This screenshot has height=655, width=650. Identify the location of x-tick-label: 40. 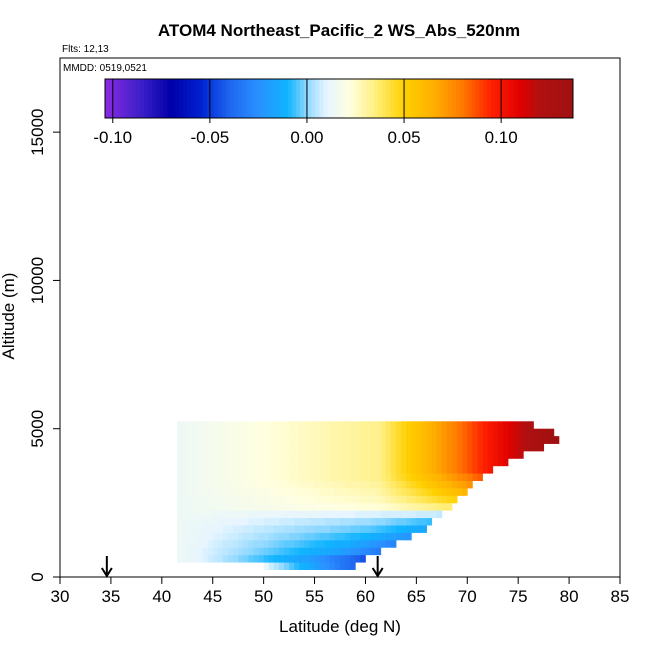
(161, 596).